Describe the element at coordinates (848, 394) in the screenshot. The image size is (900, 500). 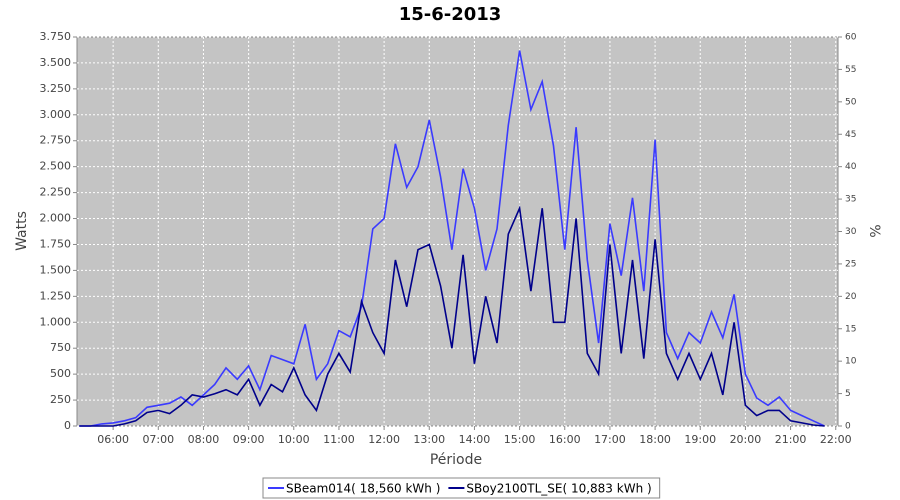
I see `y2-tick-label: 5` at that location.